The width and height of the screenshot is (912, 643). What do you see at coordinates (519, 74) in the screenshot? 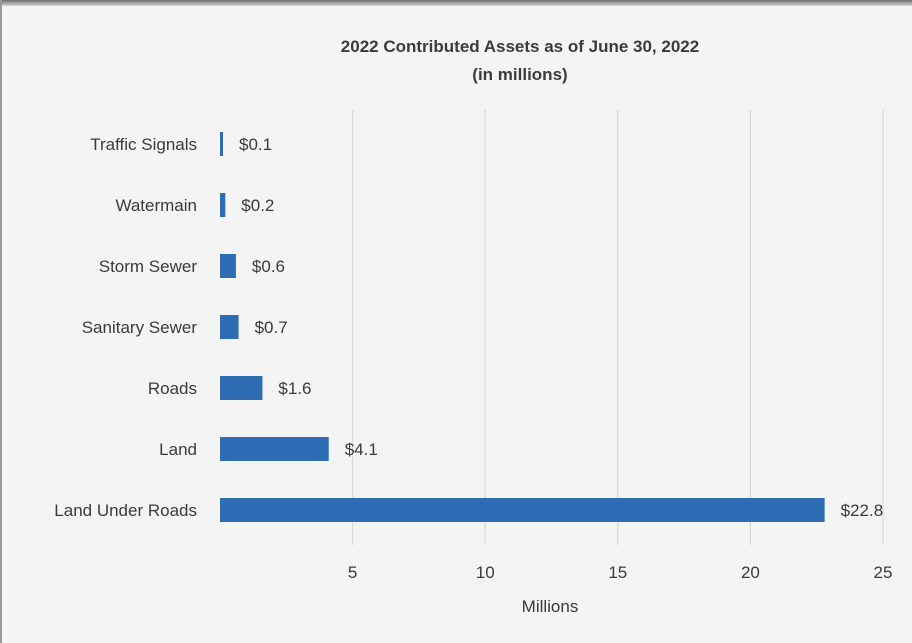
I see `chart-subtitle: (in millions)` at bounding box center [519, 74].